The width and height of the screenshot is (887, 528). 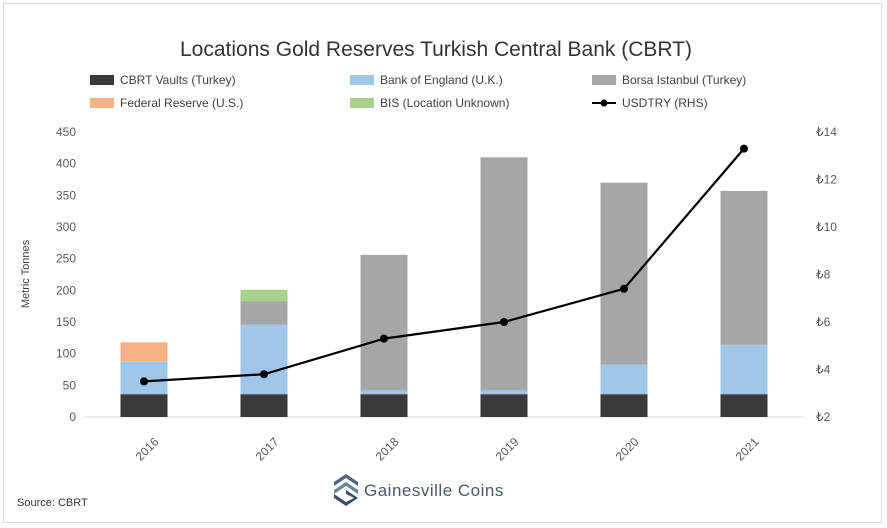 I want to click on legend-label-bis-location-unknown: BIS (Location Unknown), so click(x=444, y=103).